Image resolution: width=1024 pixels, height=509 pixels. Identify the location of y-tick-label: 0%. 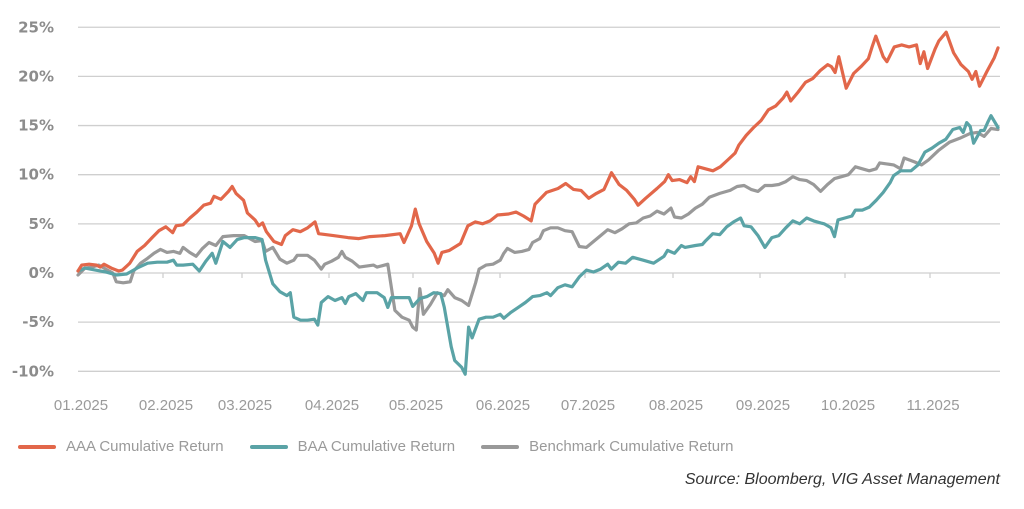
(41, 273).